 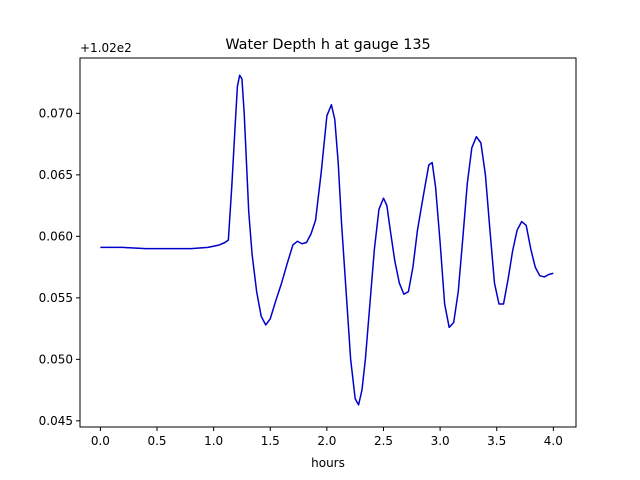 I want to click on y-tick-label: 0.070, so click(x=56, y=113).